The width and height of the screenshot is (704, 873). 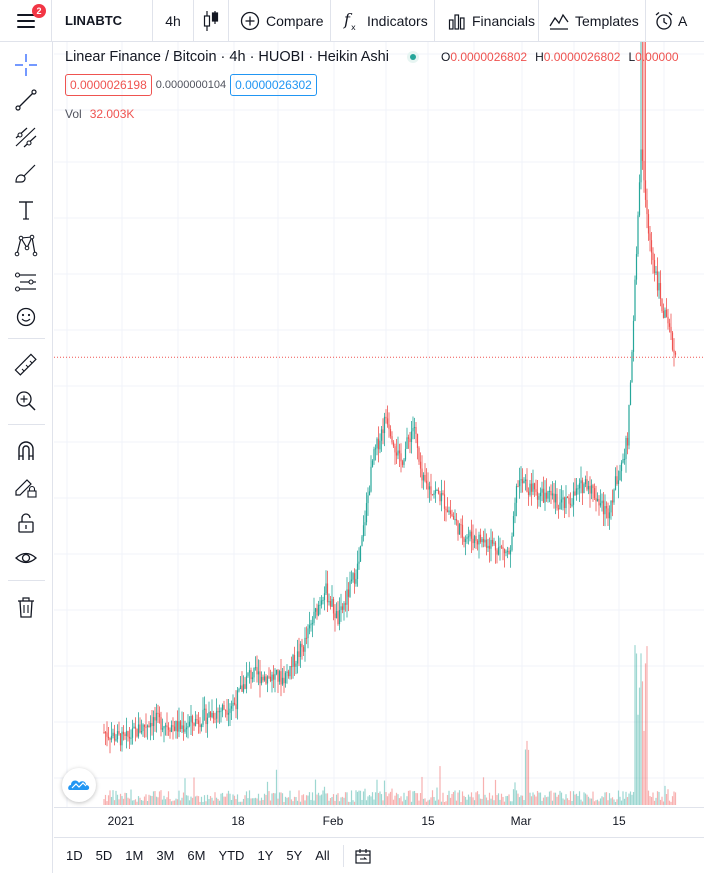 What do you see at coordinates (211, 21) in the screenshot?
I see `chart-type-button` at bounding box center [211, 21].